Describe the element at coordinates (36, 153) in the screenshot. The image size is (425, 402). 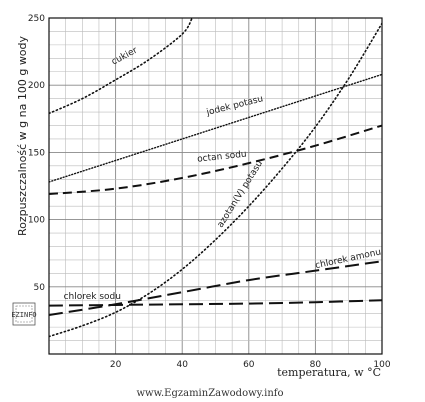
I see `y-tick-label: 150` at that location.